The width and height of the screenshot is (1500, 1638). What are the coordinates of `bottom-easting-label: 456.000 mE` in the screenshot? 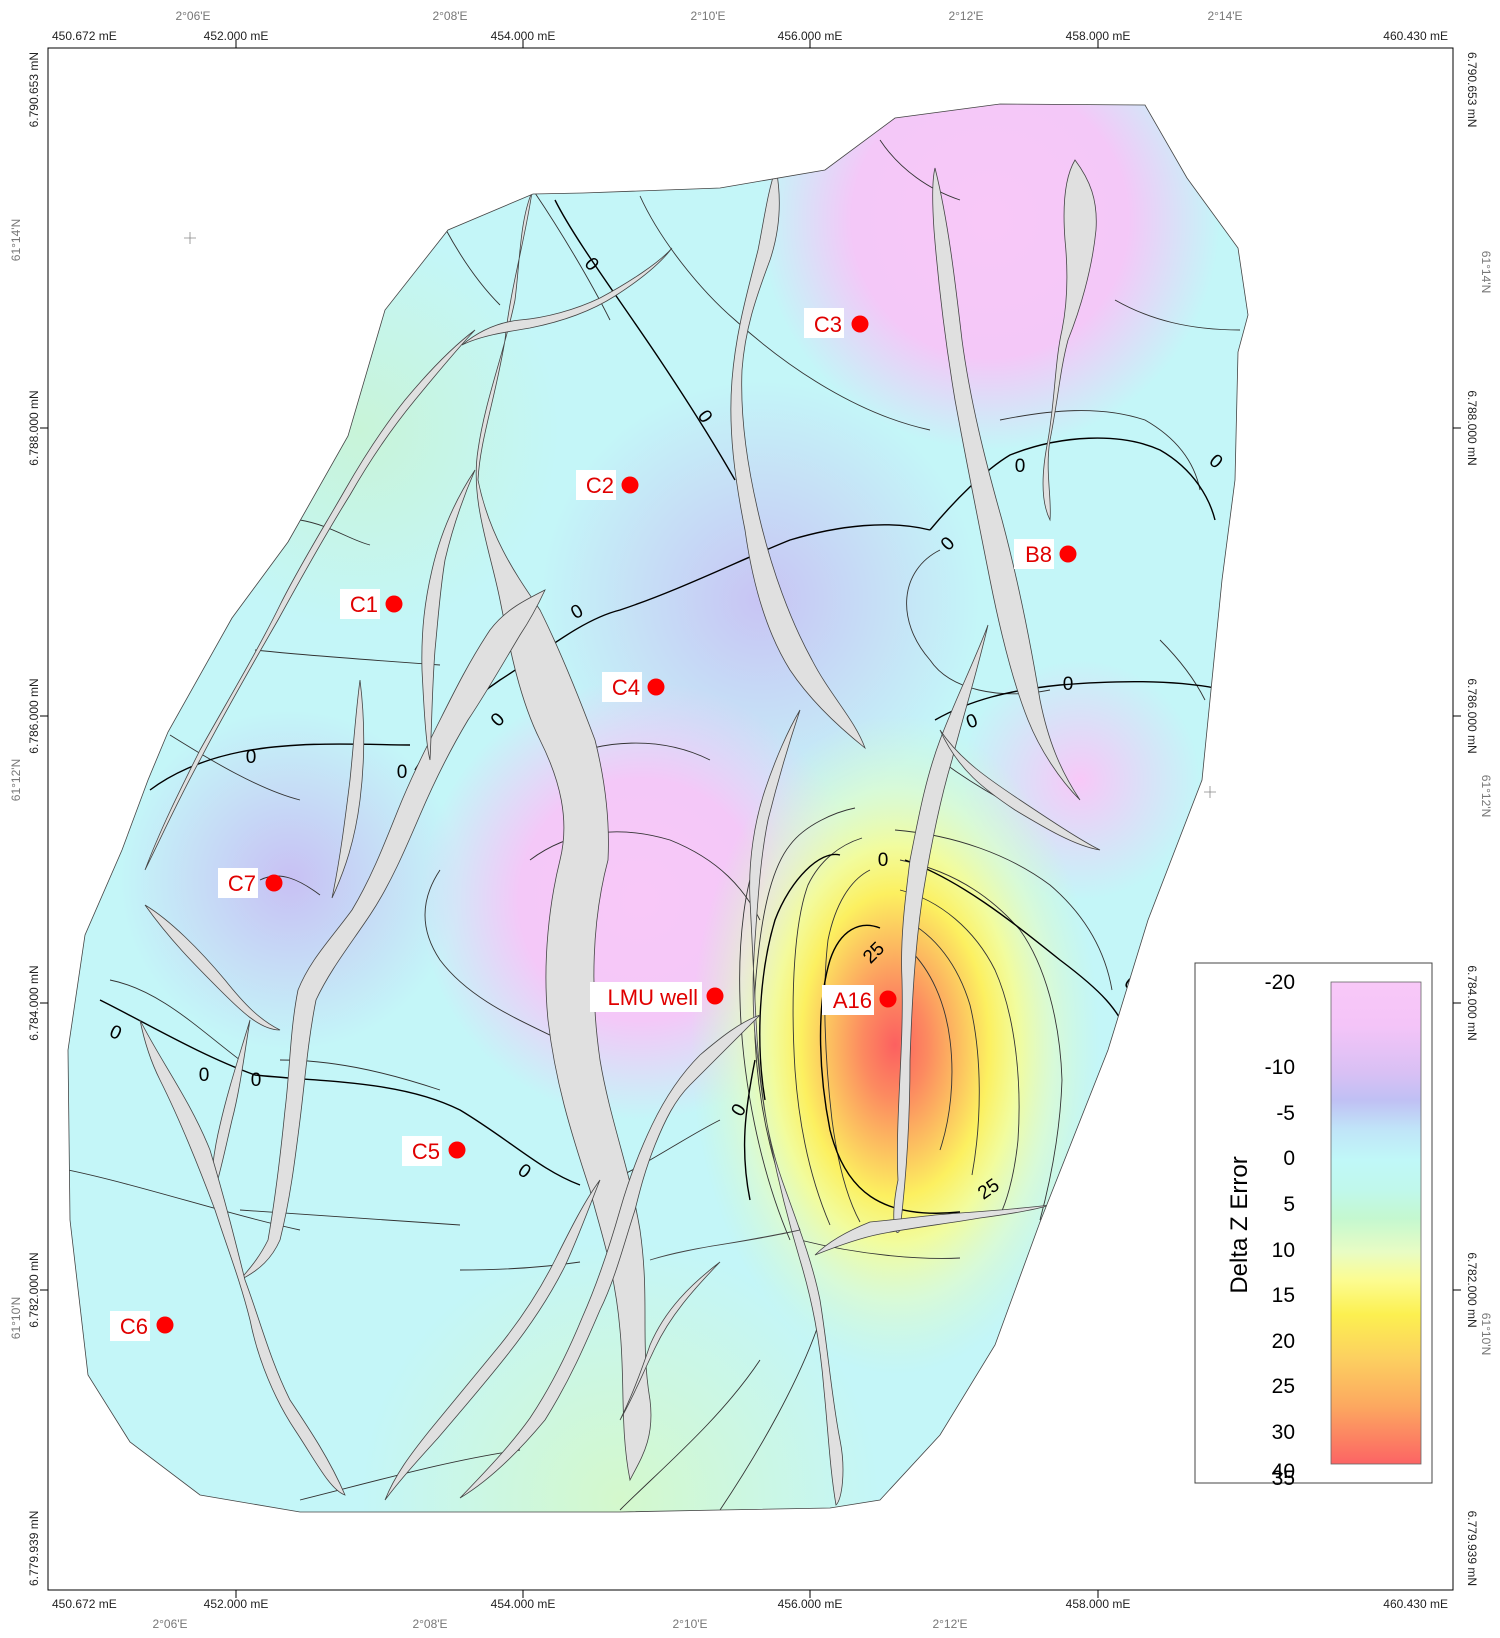 It's located at (810, 1604).